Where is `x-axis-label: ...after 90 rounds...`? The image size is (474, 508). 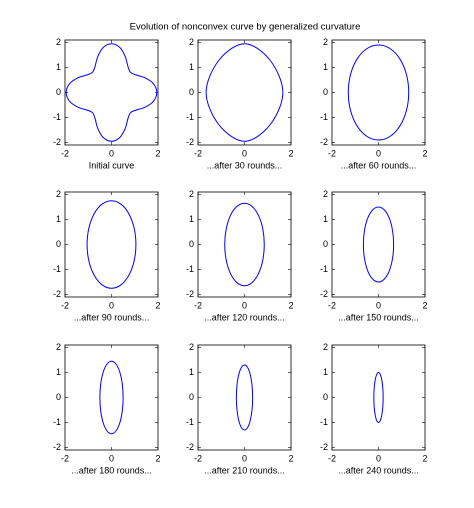
x-axis-label: ...after 90 rounds... is located at coordinates (112, 317).